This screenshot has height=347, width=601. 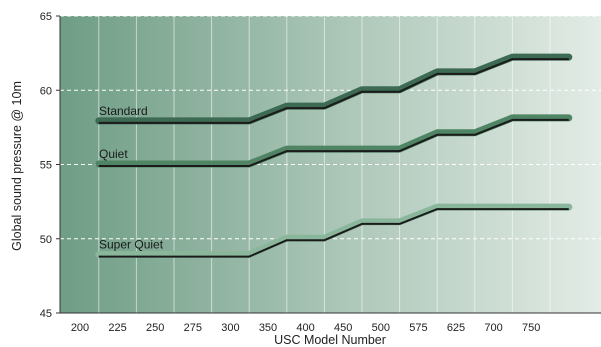 I want to click on x-tick-label: 575, so click(x=418, y=328).